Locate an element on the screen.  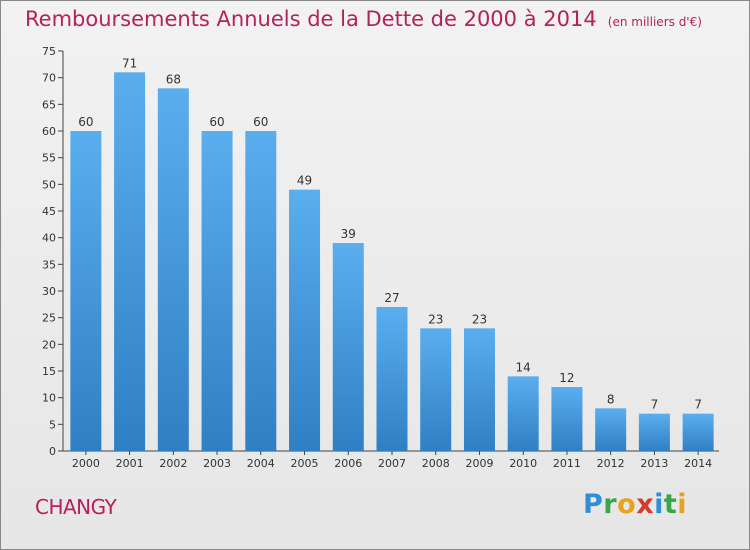
y-tick-label: 15 is located at coordinates (49, 371).